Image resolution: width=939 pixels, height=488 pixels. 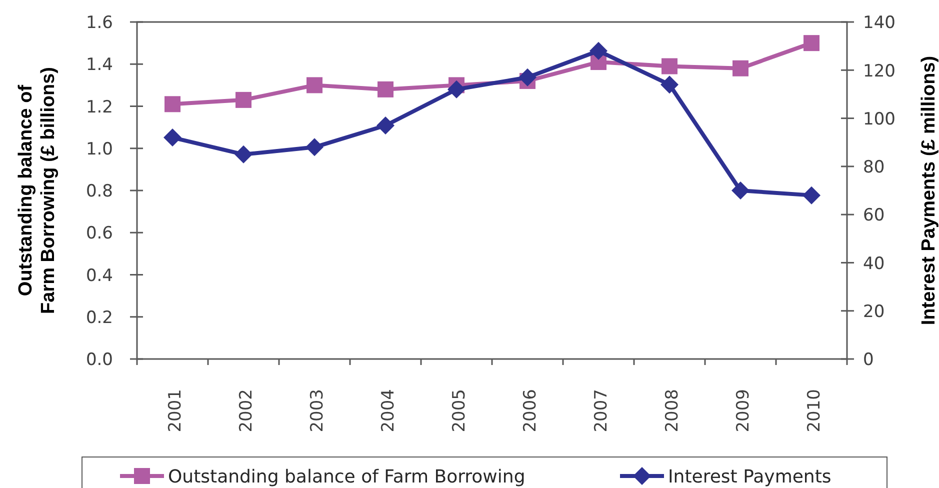 What do you see at coordinates (460, 410) in the screenshot?
I see `x-tick-label: 2005` at bounding box center [460, 410].